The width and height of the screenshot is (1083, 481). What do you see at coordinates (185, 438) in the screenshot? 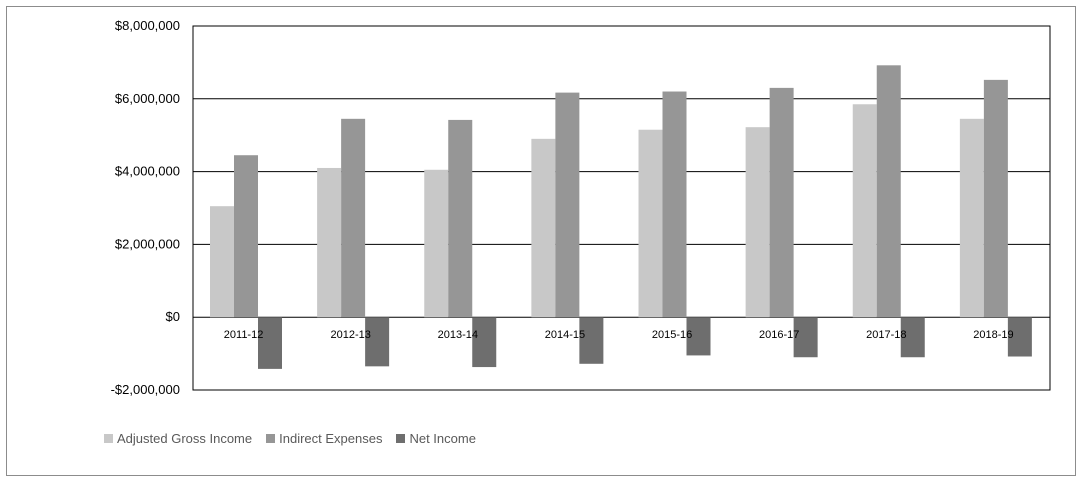
I see `legend-label: Adjusted Gross Income` at bounding box center [185, 438].